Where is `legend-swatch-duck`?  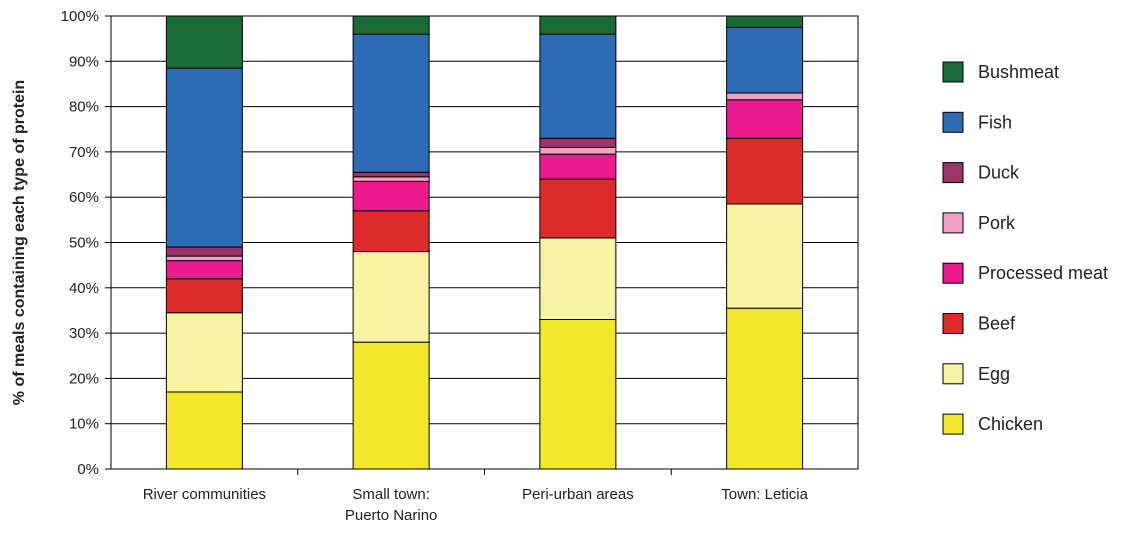
legend-swatch-duck is located at coordinates (953, 173).